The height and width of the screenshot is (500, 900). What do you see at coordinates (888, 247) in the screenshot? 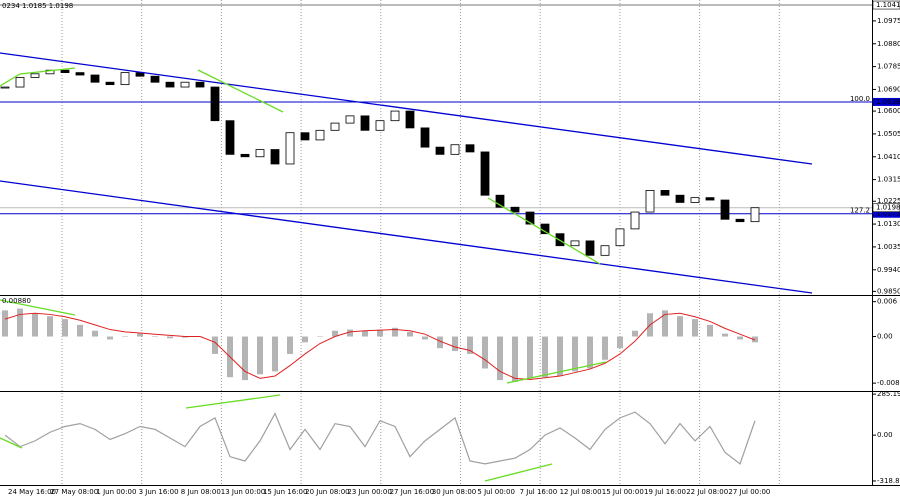
I see `y-tick-label: 1.0035` at bounding box center [888, 247].